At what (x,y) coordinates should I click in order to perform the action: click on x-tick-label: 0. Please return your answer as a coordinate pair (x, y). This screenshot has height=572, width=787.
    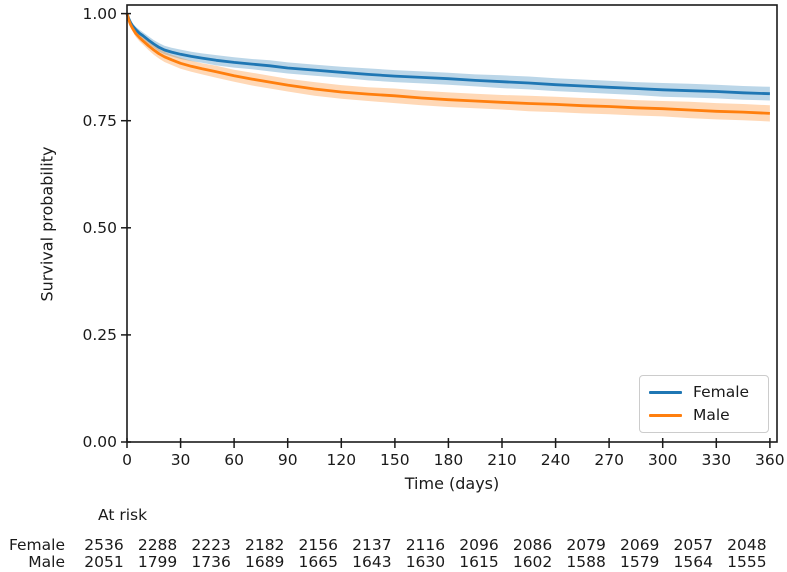
    Looking at the image, I should click on (127, 460).